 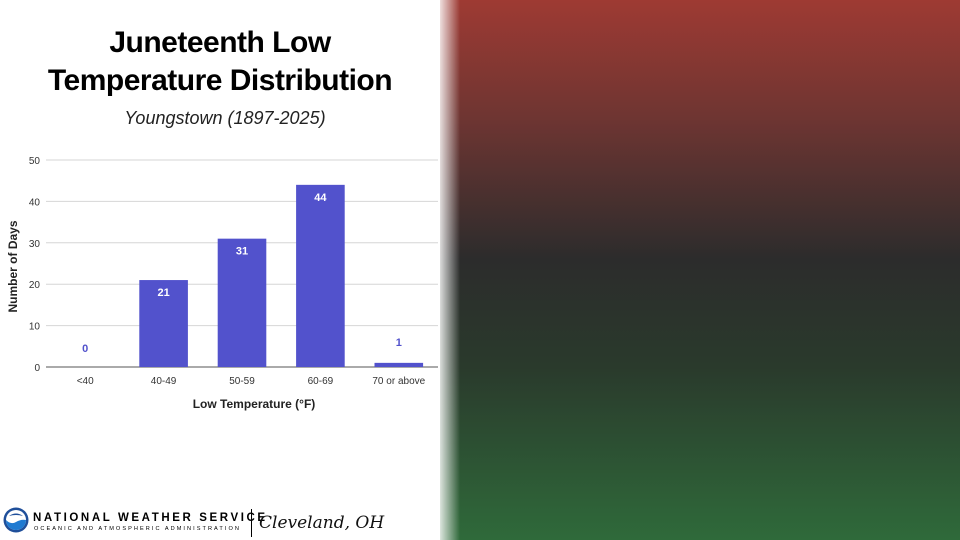 What do you see at coordinates (35, 244) in the screenshot?
I see `y-tick-label: 30` at bounding box center [35, 244].